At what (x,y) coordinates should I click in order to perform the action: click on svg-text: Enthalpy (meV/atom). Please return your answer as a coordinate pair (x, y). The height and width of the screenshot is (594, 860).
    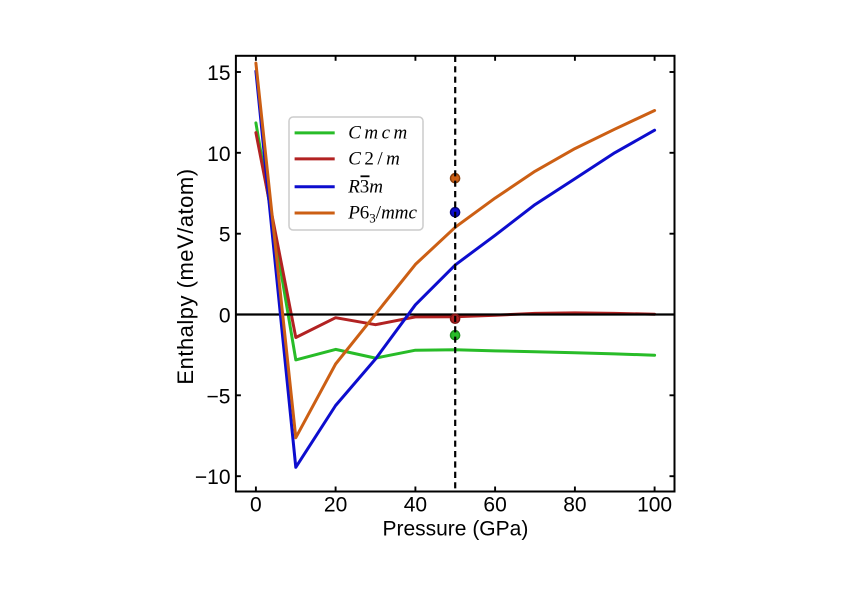
    Looking at the image, I should click on (185, 276).